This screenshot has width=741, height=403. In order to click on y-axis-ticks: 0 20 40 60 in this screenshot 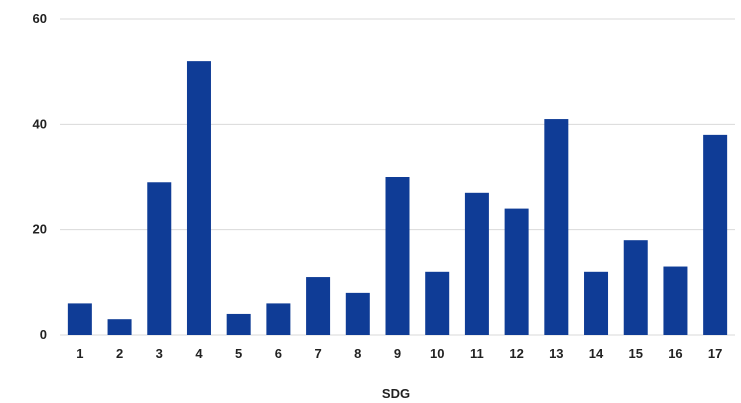, I will do `click(40, 176)`.